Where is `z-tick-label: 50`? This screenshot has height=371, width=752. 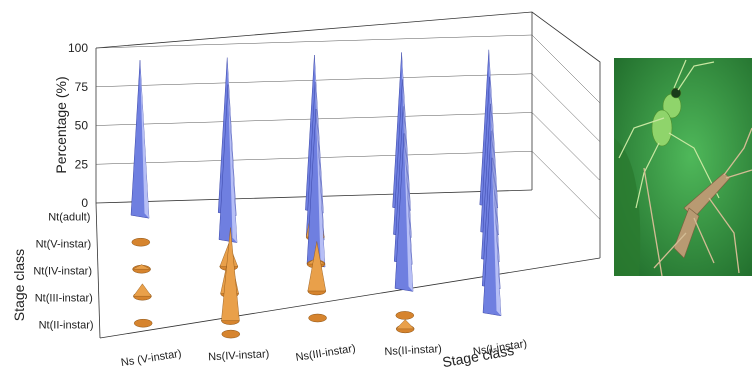
z-tick-label: 50 is located at coordinates (82, 126).